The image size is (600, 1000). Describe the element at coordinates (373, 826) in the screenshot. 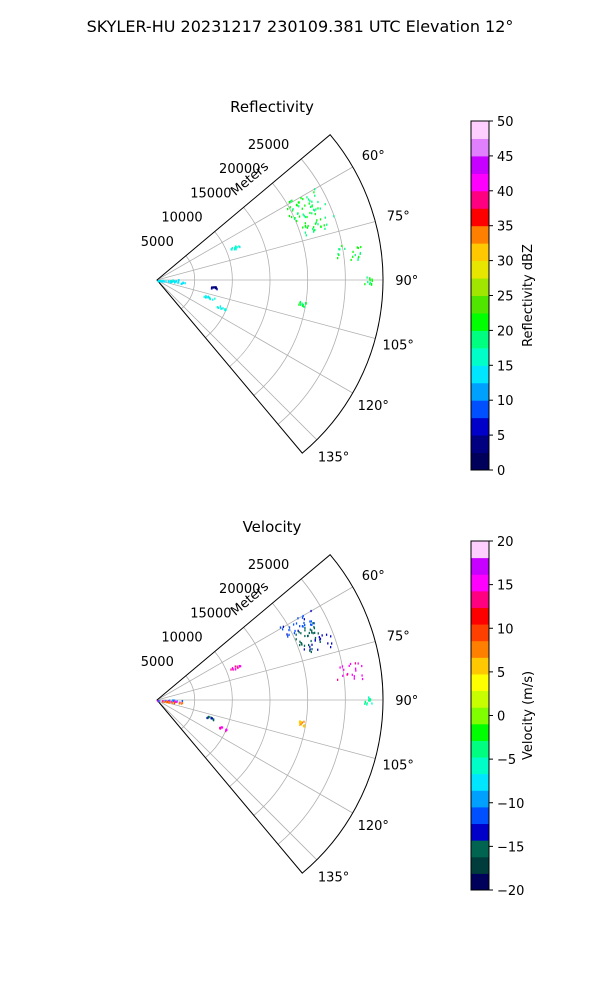

I see `angular-tick-label: 120°` at that location.